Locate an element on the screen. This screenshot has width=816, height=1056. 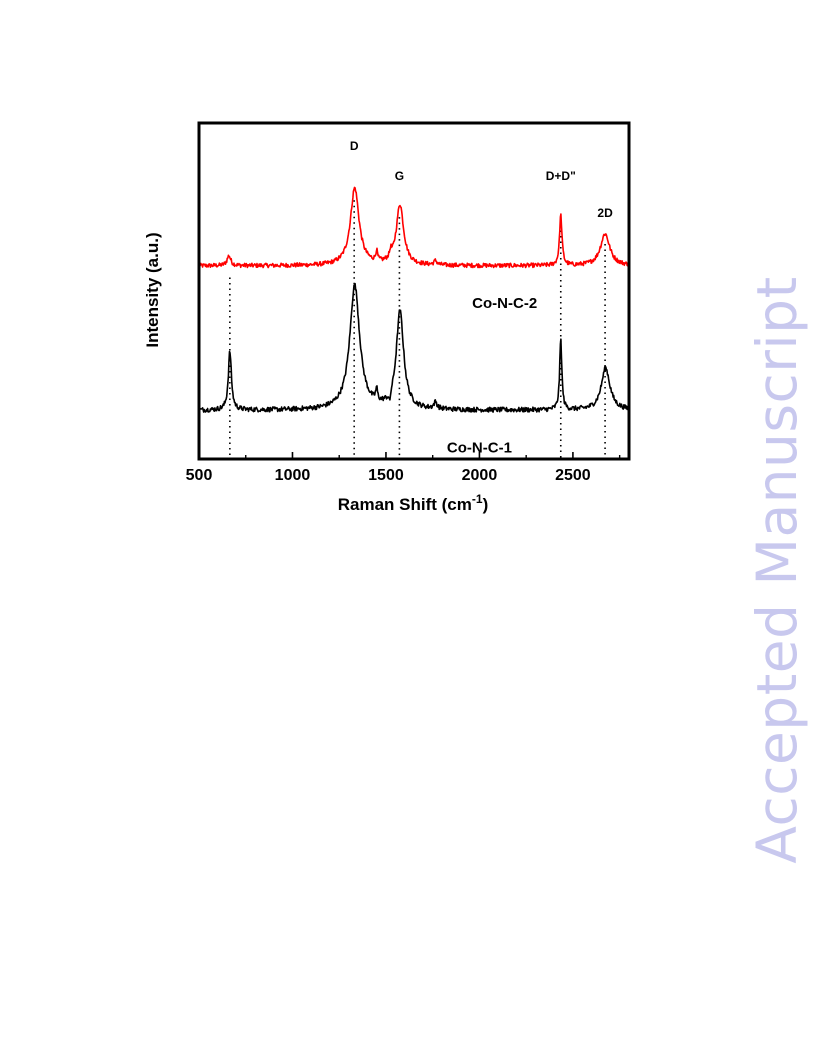
x-tick-label: 2000 is located at coordinates (480, 475).